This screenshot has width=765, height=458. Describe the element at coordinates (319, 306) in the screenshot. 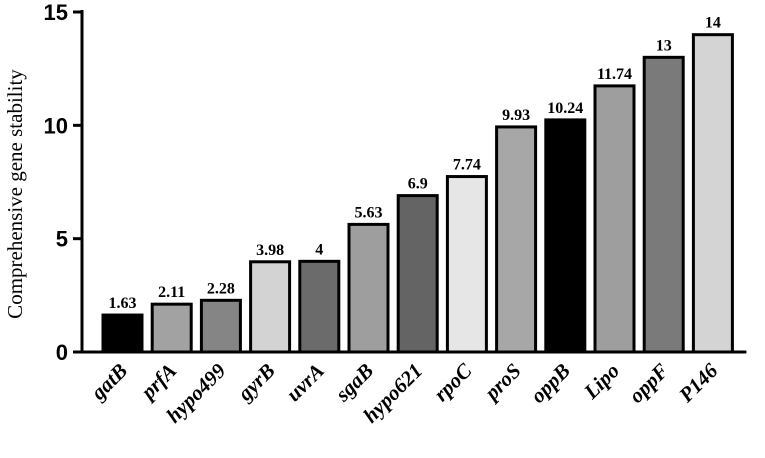

I see `bar-uvrA` at that location.